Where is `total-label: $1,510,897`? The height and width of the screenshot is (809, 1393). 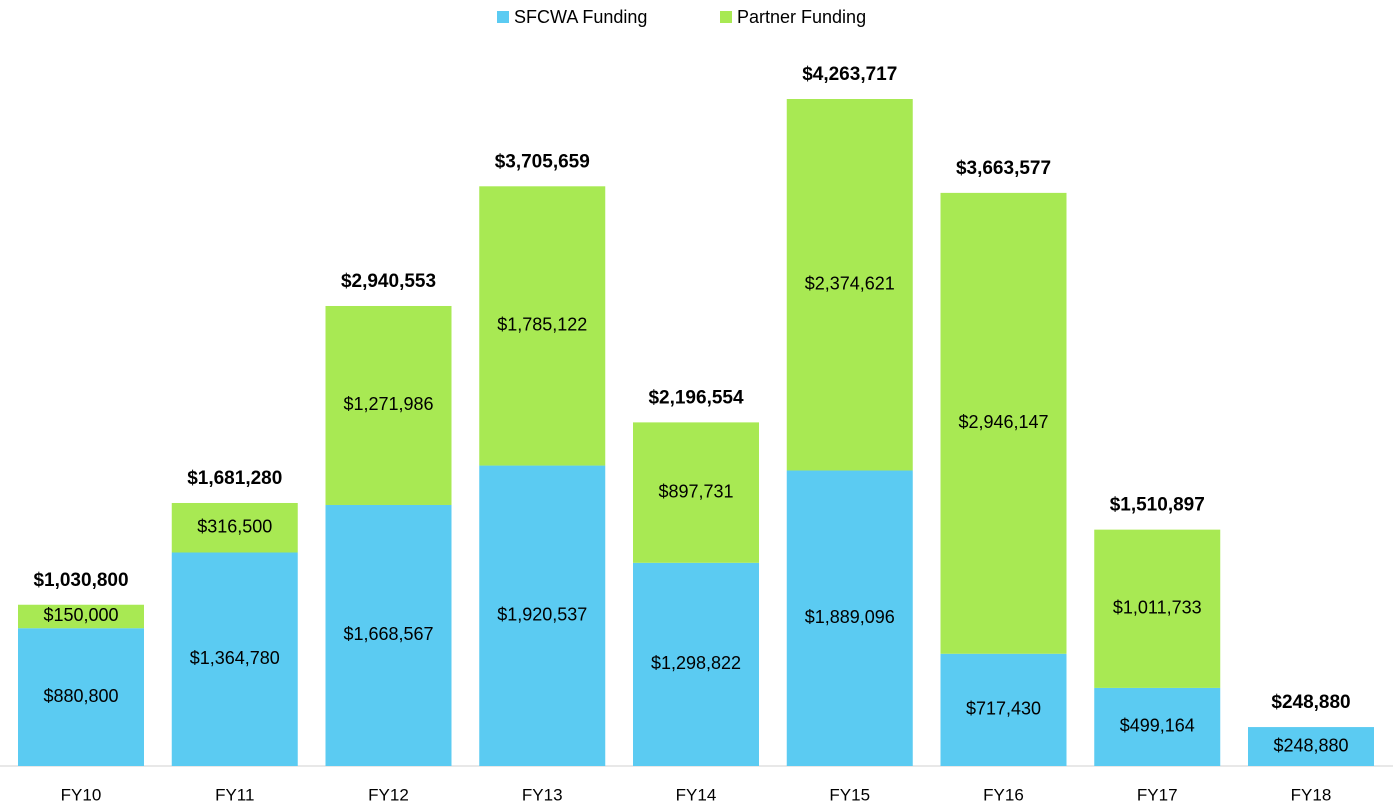
total-label: $1,510,897 is located at coordinates (1157, 505).